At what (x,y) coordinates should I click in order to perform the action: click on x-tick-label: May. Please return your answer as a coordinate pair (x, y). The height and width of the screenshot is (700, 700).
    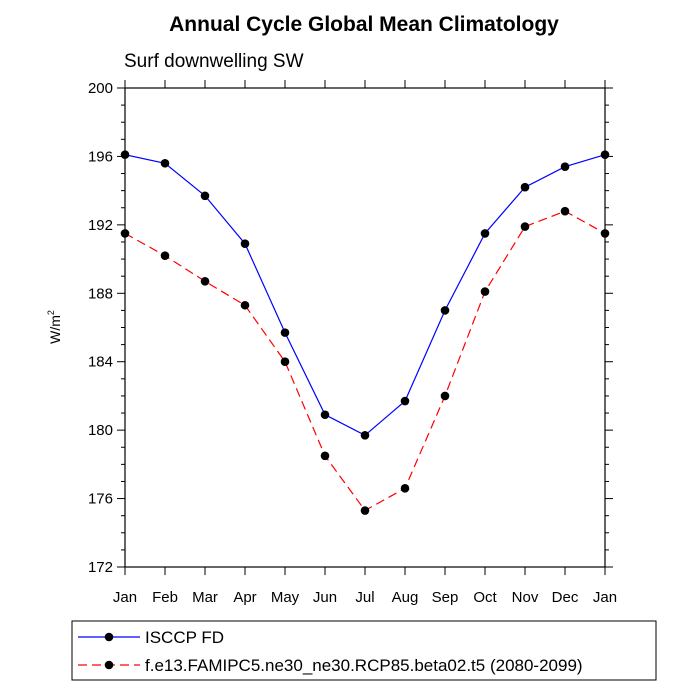
    Looking at the image, I should click on (285, 597).